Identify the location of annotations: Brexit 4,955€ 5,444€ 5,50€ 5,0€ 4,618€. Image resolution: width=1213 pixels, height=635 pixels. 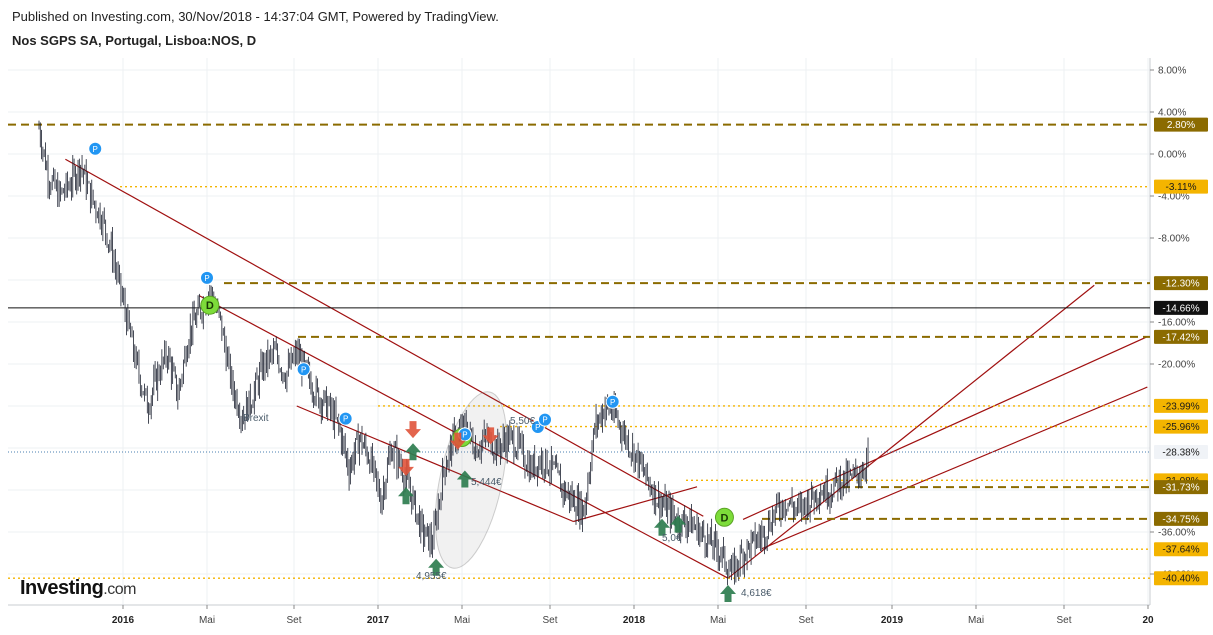
(507, 506).